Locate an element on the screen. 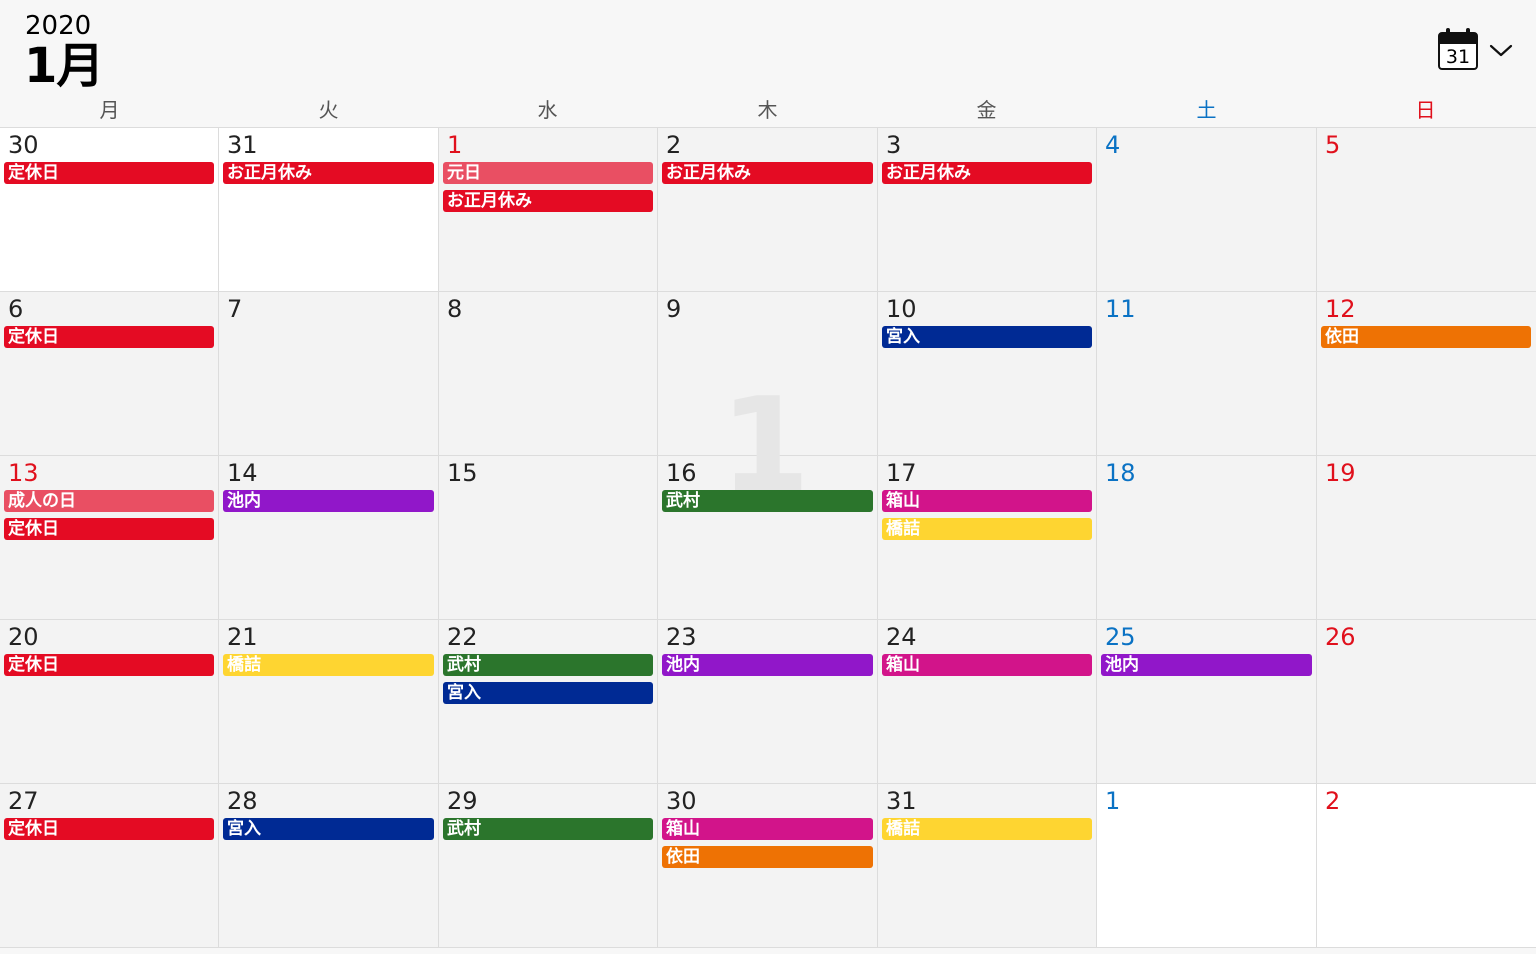 This screenshot has height=954, width=1536. weekday-fri: 金 is located at coordinates (986, 110).